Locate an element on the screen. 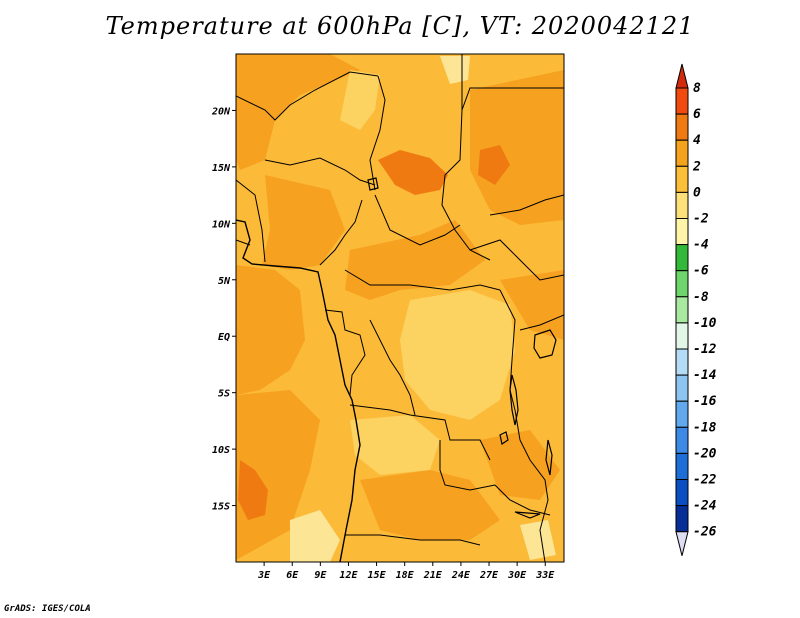 The height and width of the screenshot is (618, 800). longitude-axis: 3E 6E 9E 12E 15E 18E 21E 24E 27E 30E 33E is located at coordinates (406, 571).